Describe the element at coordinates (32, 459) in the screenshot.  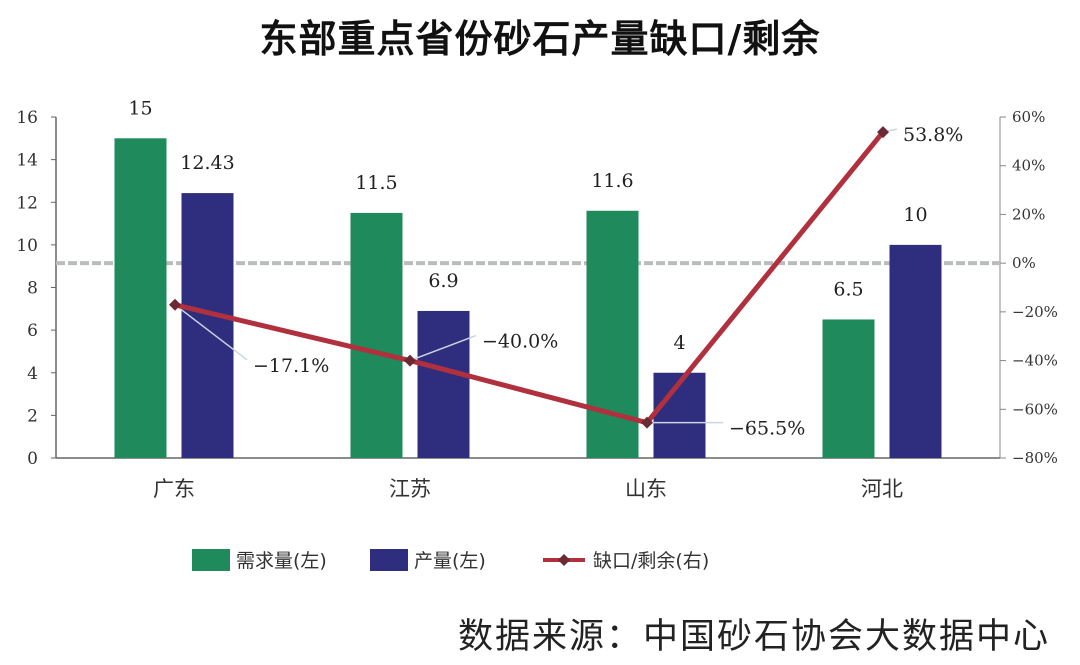
I see `left-tick-label: 0` at that location.